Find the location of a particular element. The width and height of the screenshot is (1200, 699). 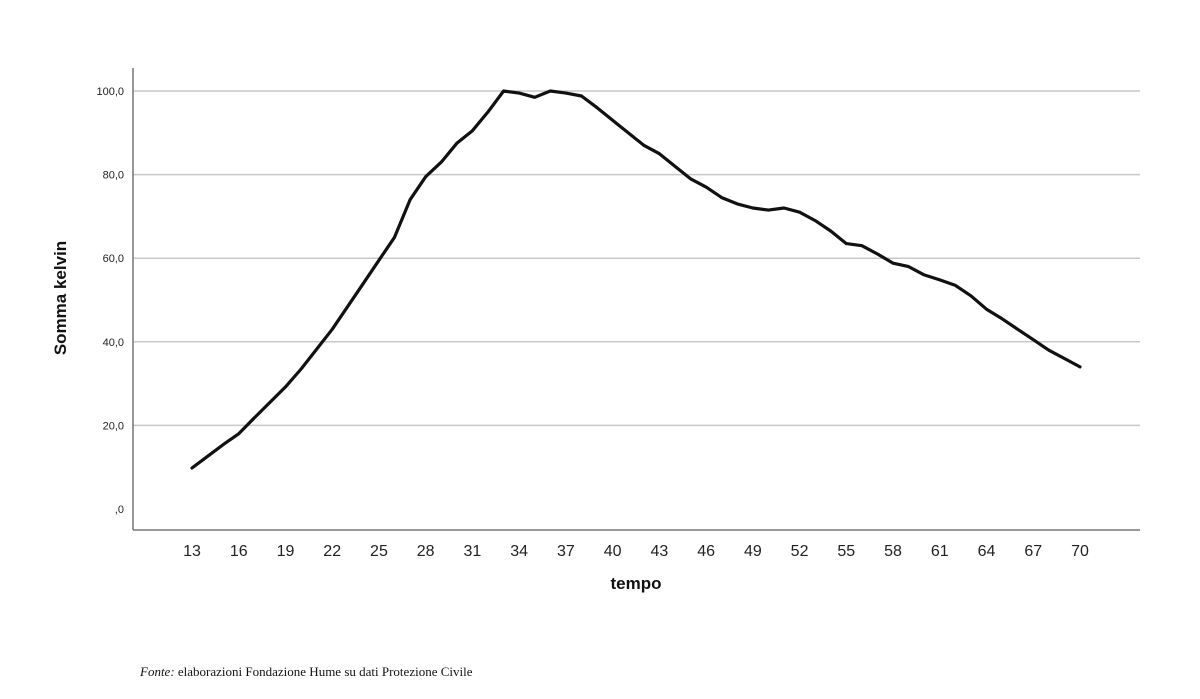

x-tick-label: 31 is located at coordinates (473, 551).